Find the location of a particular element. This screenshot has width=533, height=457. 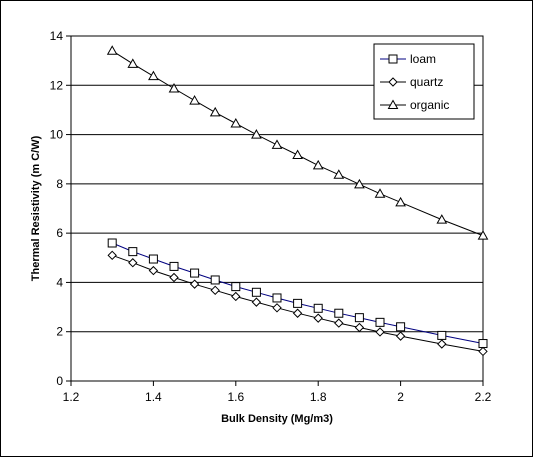

y-tick-label: 8 is located at coordinates (59, 184).